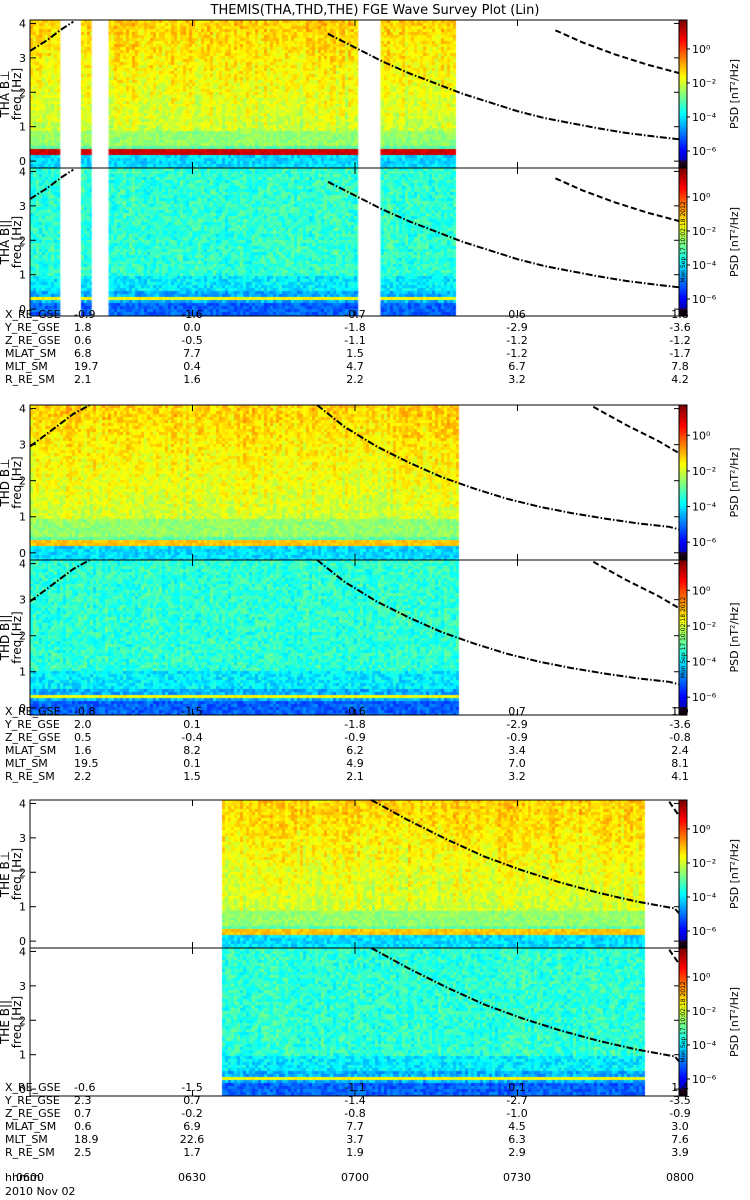 This screenshot has width=750, height=1200. I want to click on orbit-row-label: MLT_SM, so click(26, 366).